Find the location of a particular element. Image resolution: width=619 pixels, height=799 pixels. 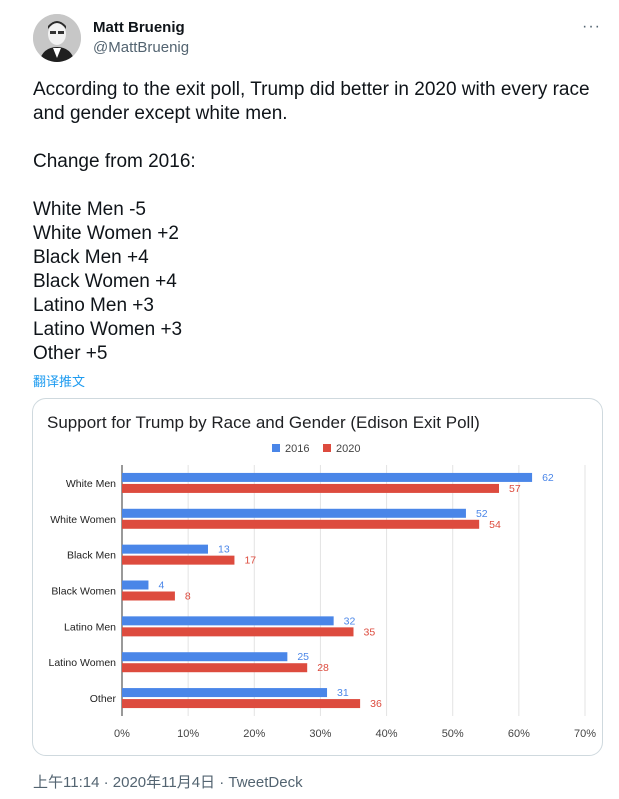

data-label-2016: 32 is located at coordinates (350, 621).